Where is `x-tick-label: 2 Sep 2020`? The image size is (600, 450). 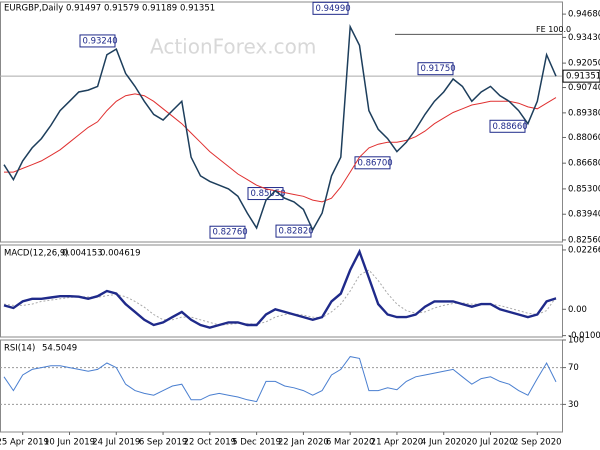
x-tick-label: 2 Sep 2020 is located at coordinates (537, 443).